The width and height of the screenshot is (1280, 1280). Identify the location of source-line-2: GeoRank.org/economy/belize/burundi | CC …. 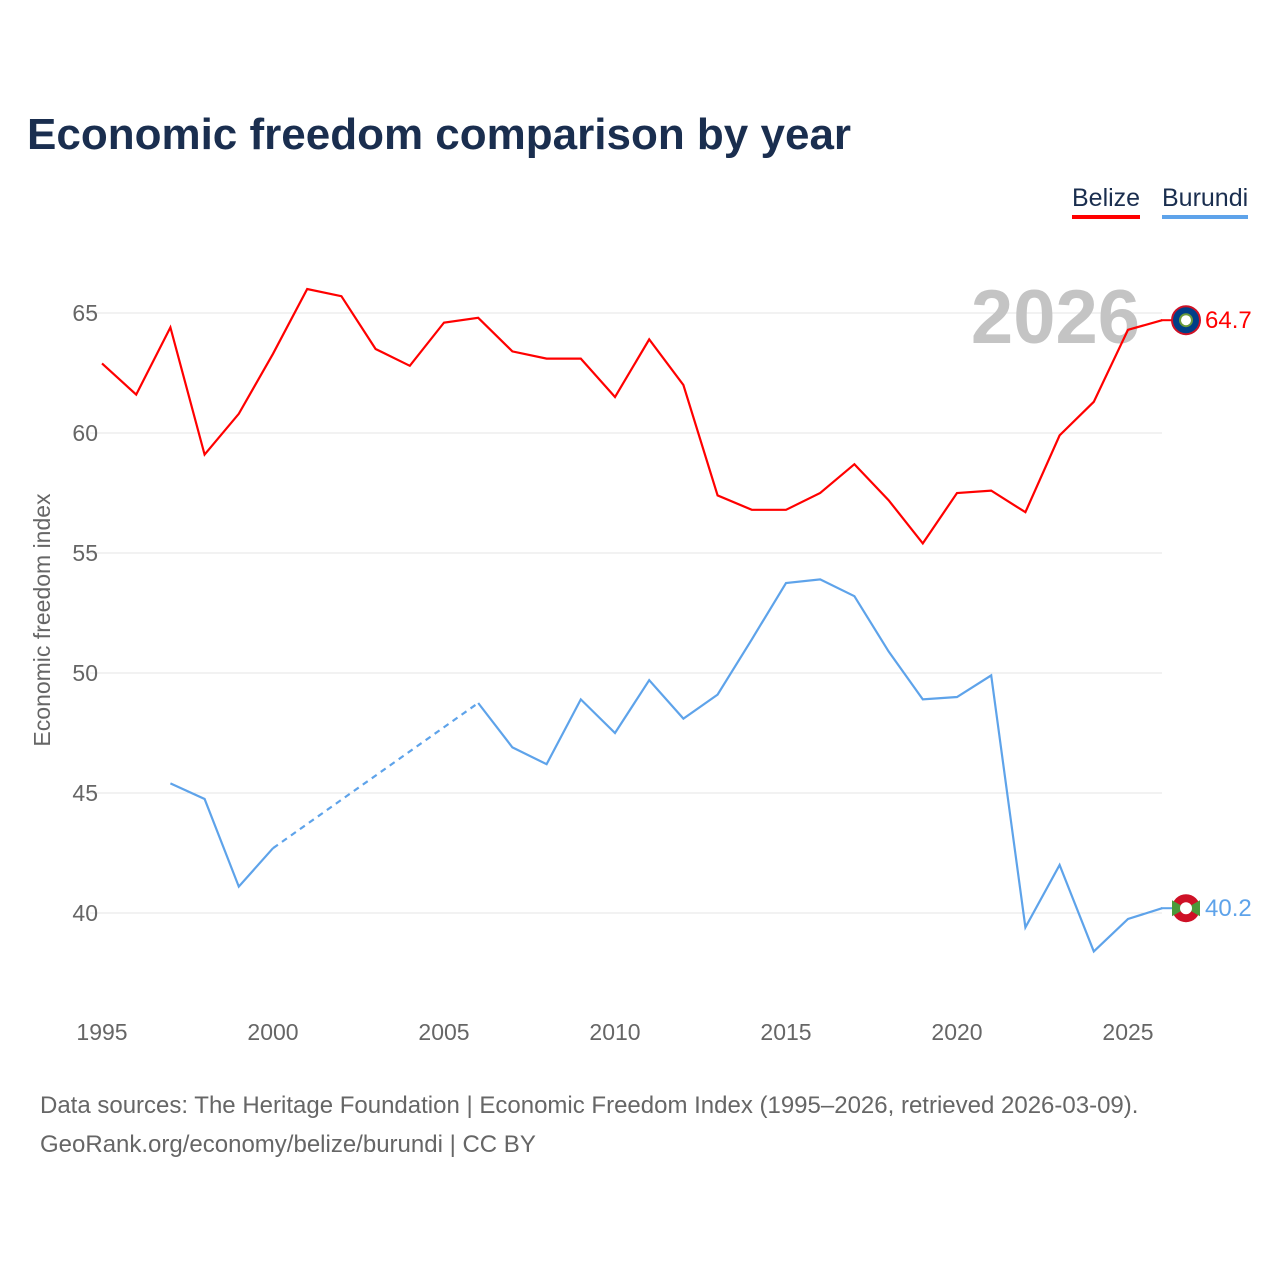
(288, 1144).